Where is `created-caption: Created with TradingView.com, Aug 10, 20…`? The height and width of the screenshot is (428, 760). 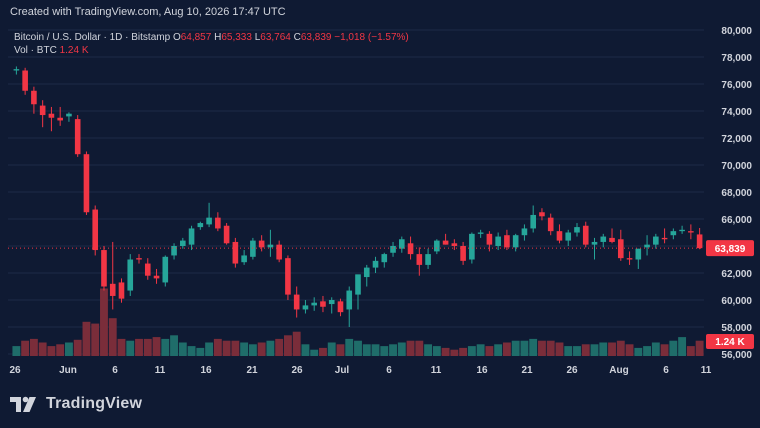
created-caption: Created with TradingView.com, Aug 10, 20… is located at coordinates (148, 12).